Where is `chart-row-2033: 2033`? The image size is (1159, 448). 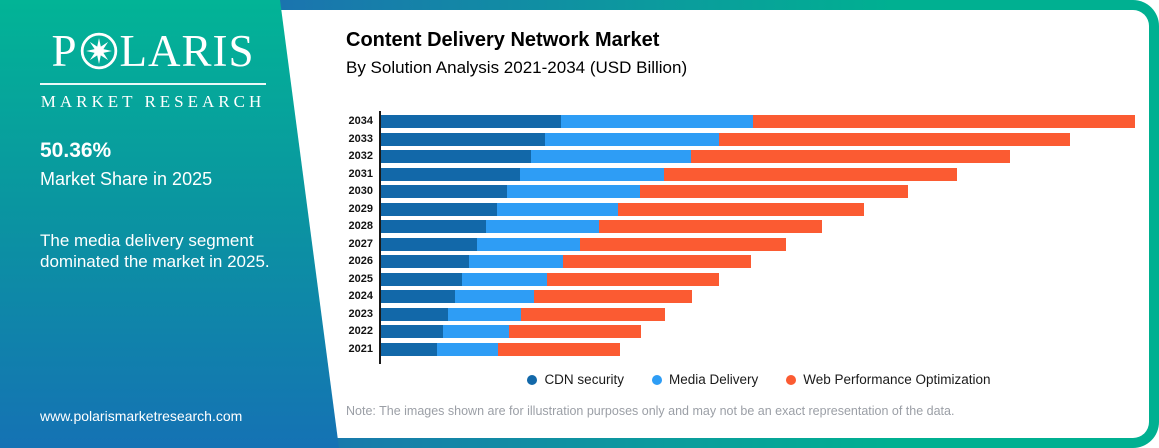 chart-row-2033: 2033 is located at coordinates (744, 139).